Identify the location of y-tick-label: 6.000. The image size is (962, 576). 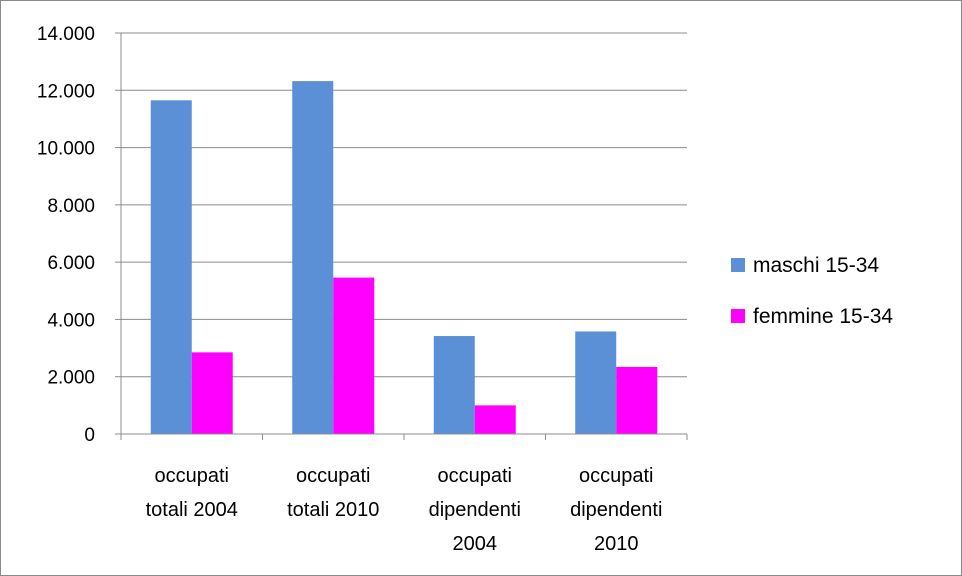
(71, 263).